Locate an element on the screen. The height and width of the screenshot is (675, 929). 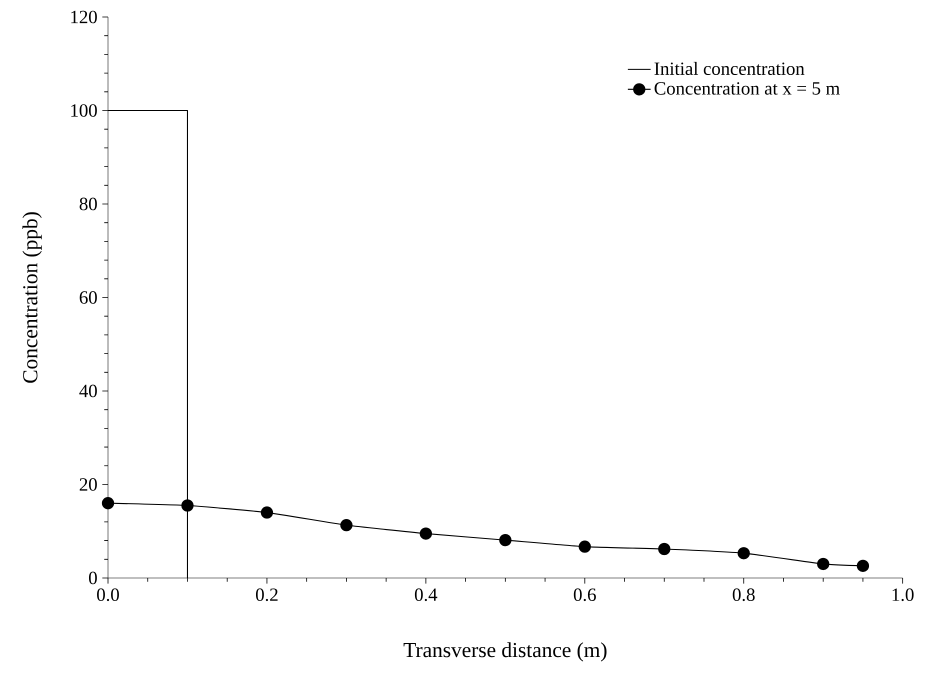
y-tick-label: 20 is located at coordinates (88, 484).